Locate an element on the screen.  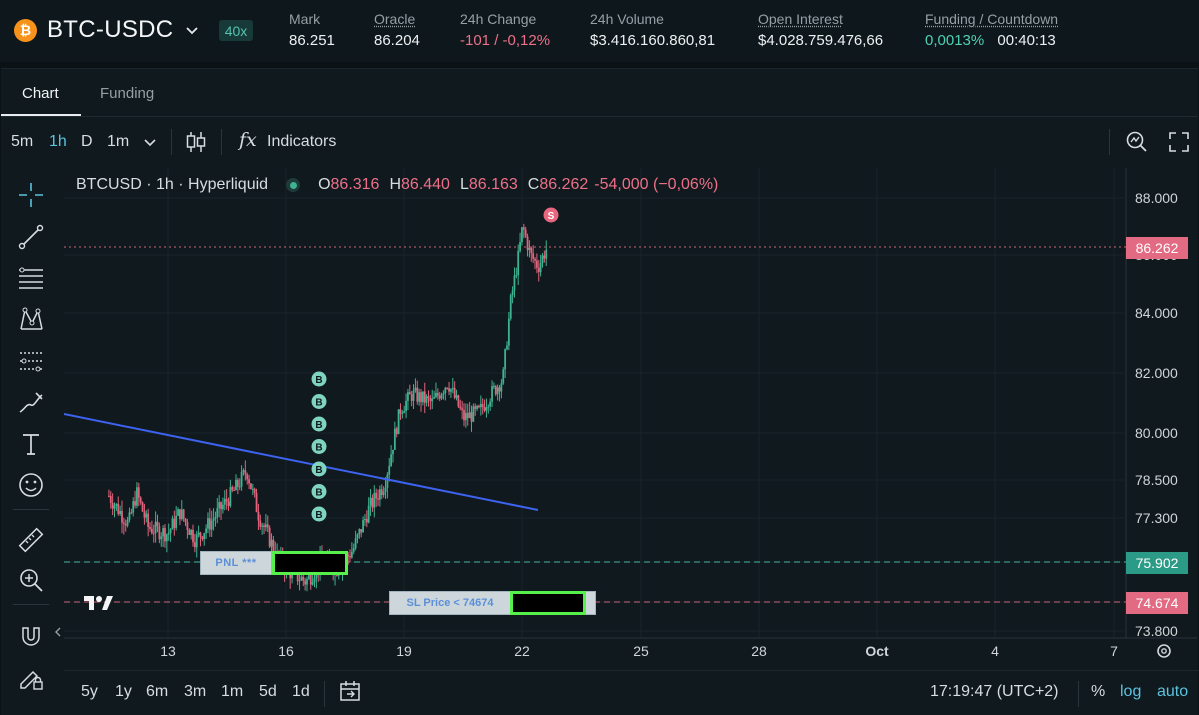
clock-timezone: 17:19:47 (UTC+2) is located at coordinates (994, 691).